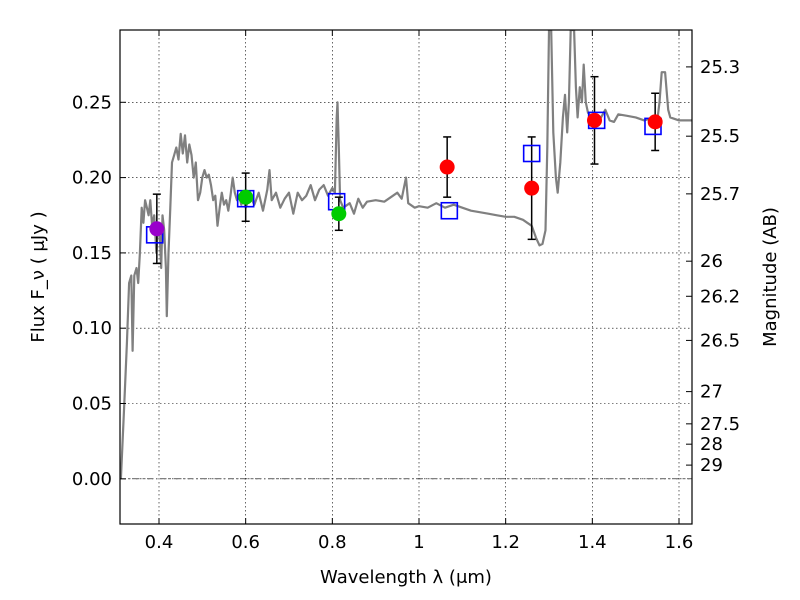 The image size is (800, 600). I want to click on y-tick-label: 0.05, so click(92, 404).